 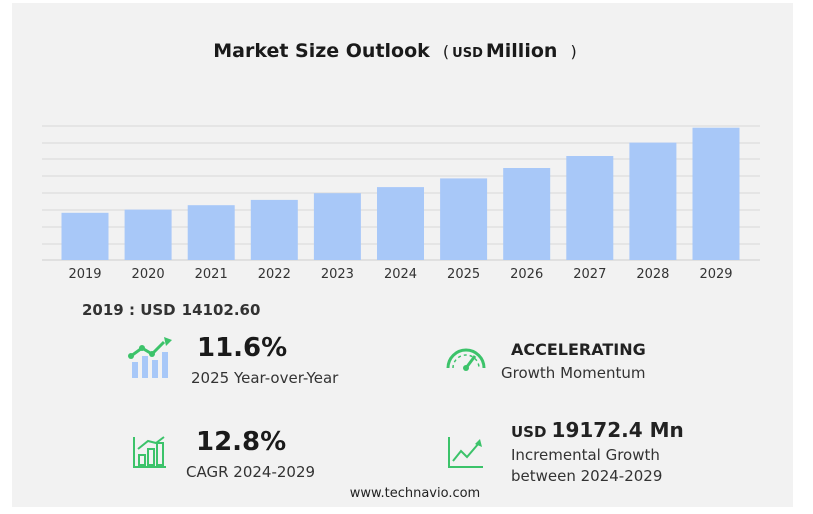 What do you see at coordinates (337, 226) in the screenshot?
I see `bar-2023` at bounding box center [337, 226].